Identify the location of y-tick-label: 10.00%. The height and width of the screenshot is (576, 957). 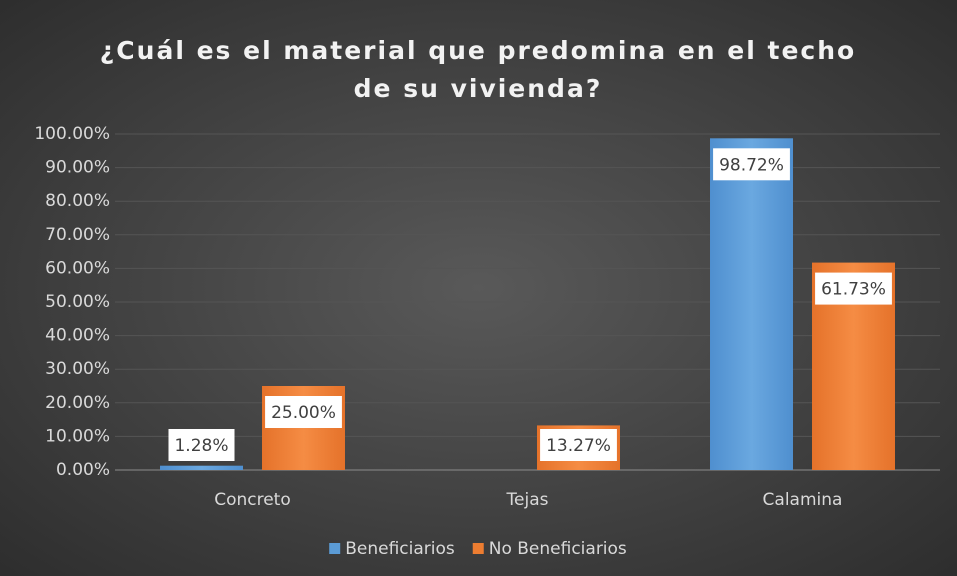
(77, 436).